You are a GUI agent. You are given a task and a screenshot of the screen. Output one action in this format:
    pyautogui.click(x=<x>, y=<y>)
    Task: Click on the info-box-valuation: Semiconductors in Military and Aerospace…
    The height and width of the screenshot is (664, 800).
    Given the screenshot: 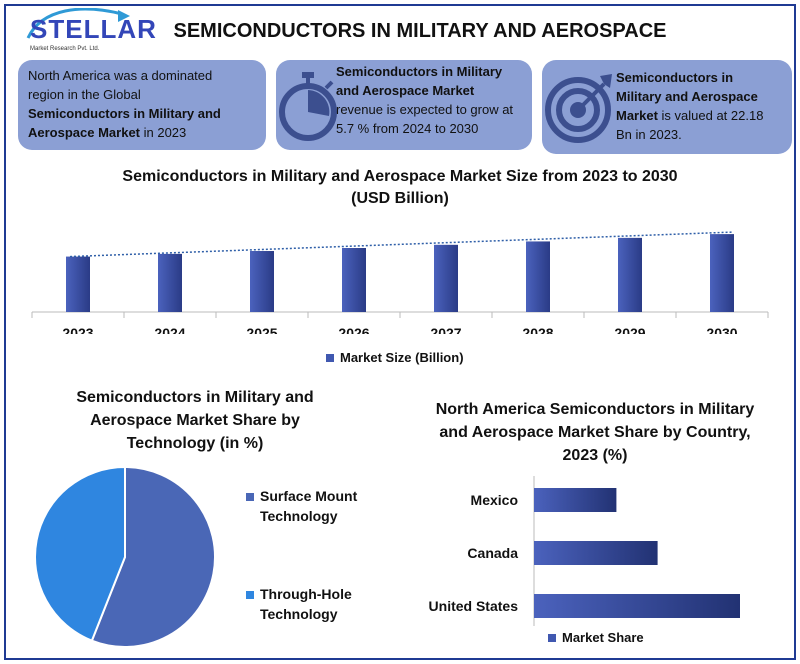 What is the action you would take?
    pyautogui.click(x=667, y=107)
    